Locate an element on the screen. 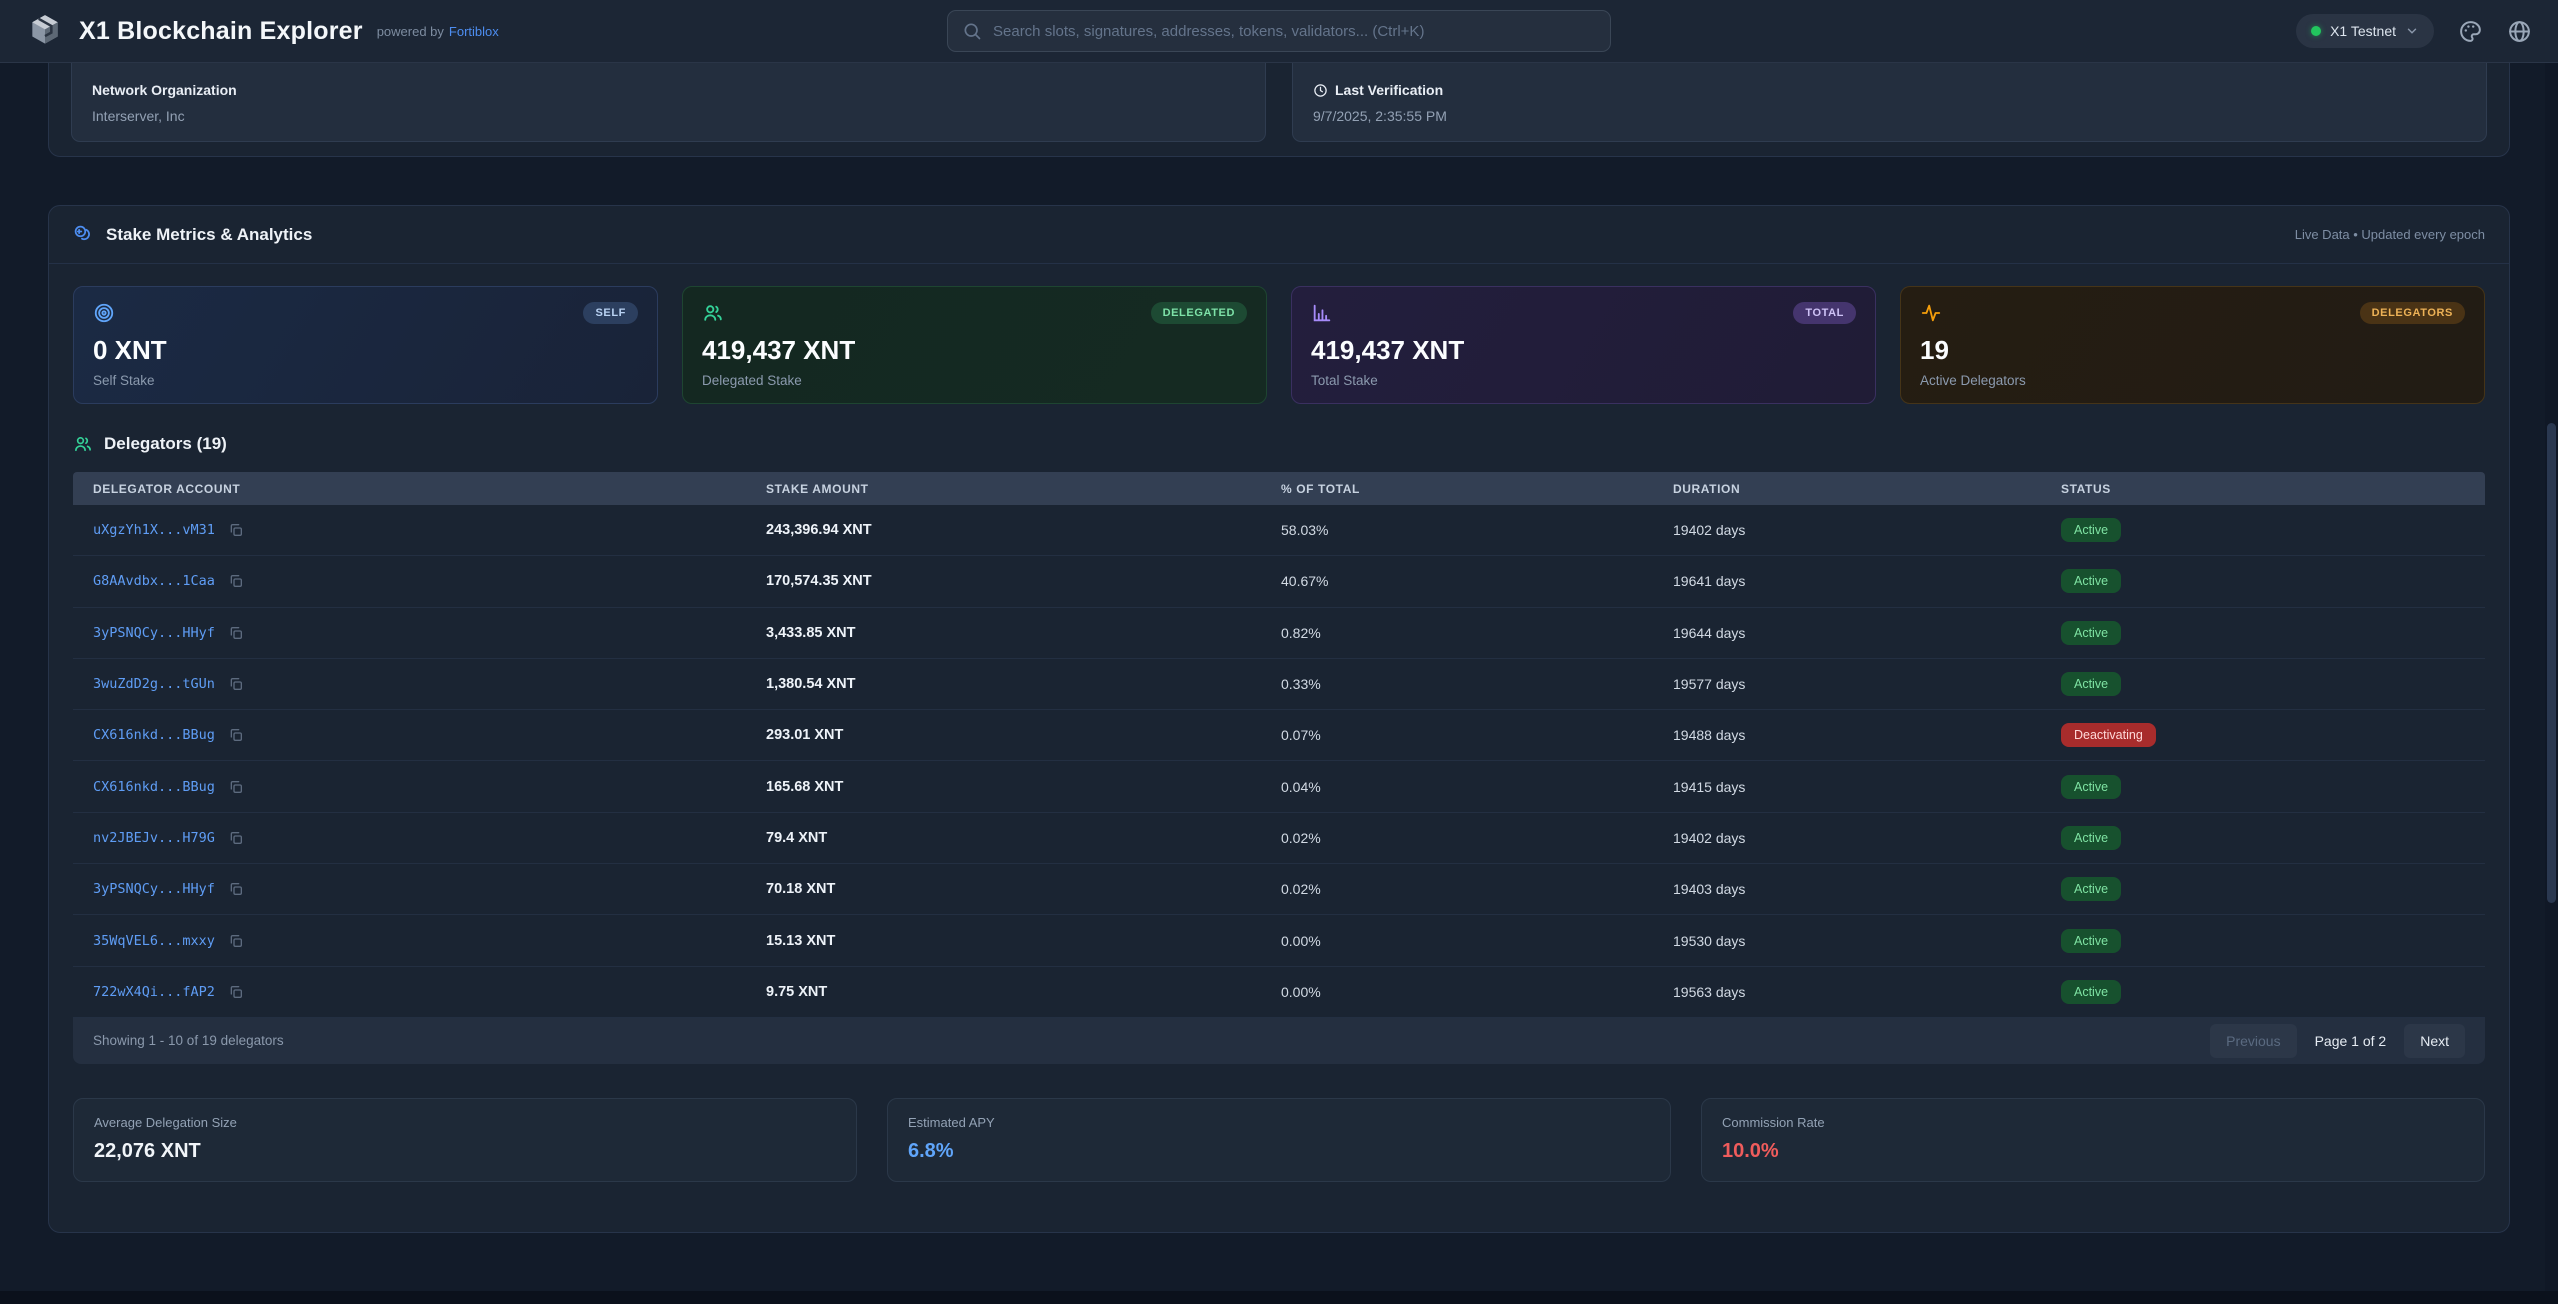 Image resolution: width=2558 pixels, height=1304 pixels. stat-badge: DELEGATORS is located at coordinates (2412, 313).